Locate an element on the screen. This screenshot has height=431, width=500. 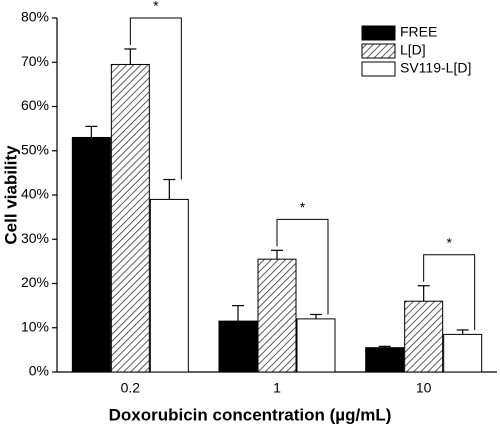
x-tick-label: 0.2 is located at coordinates (131, 388).